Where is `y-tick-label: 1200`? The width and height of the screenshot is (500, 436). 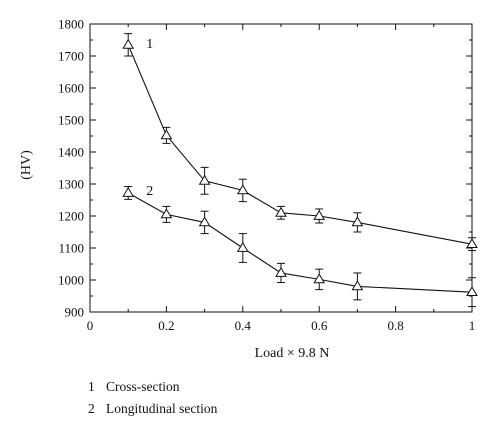
y-tick-label: 1200 is located at coordinates (71, 216).